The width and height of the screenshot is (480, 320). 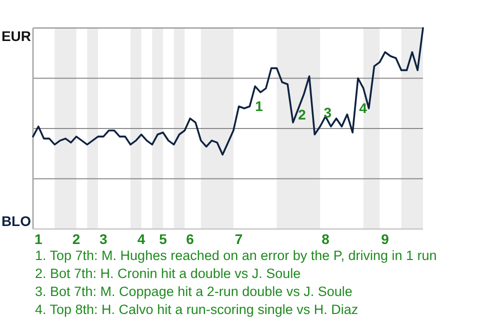 What do you see at coordinates (196, 309) in the screenshot?
I see `text: 4. Top 8th: H. Calvo hit a run-scoring single vs H. Diaz` at bounding box center [196, 309].